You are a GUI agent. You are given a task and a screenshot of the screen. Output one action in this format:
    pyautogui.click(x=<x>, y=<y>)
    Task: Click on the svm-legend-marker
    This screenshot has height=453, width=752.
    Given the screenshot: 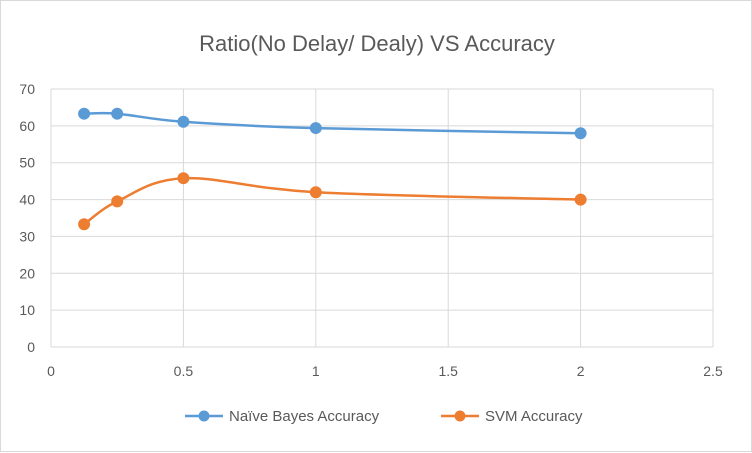 What is the action you would take?
    pyautogui.click(x=460, y=416)
    